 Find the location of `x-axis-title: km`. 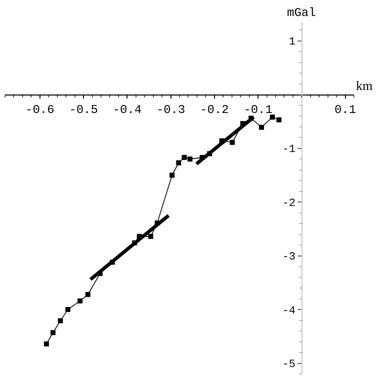

x-axis-title: km is located at coordinates (364, 85).